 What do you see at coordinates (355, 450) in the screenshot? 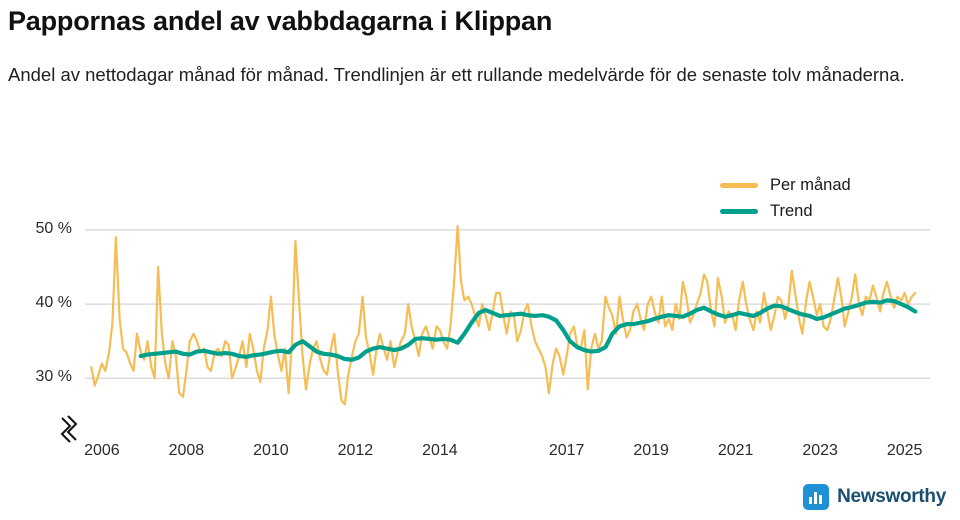
I see `x-axis-tick-label: 2012` at bounding box center [355, 450].